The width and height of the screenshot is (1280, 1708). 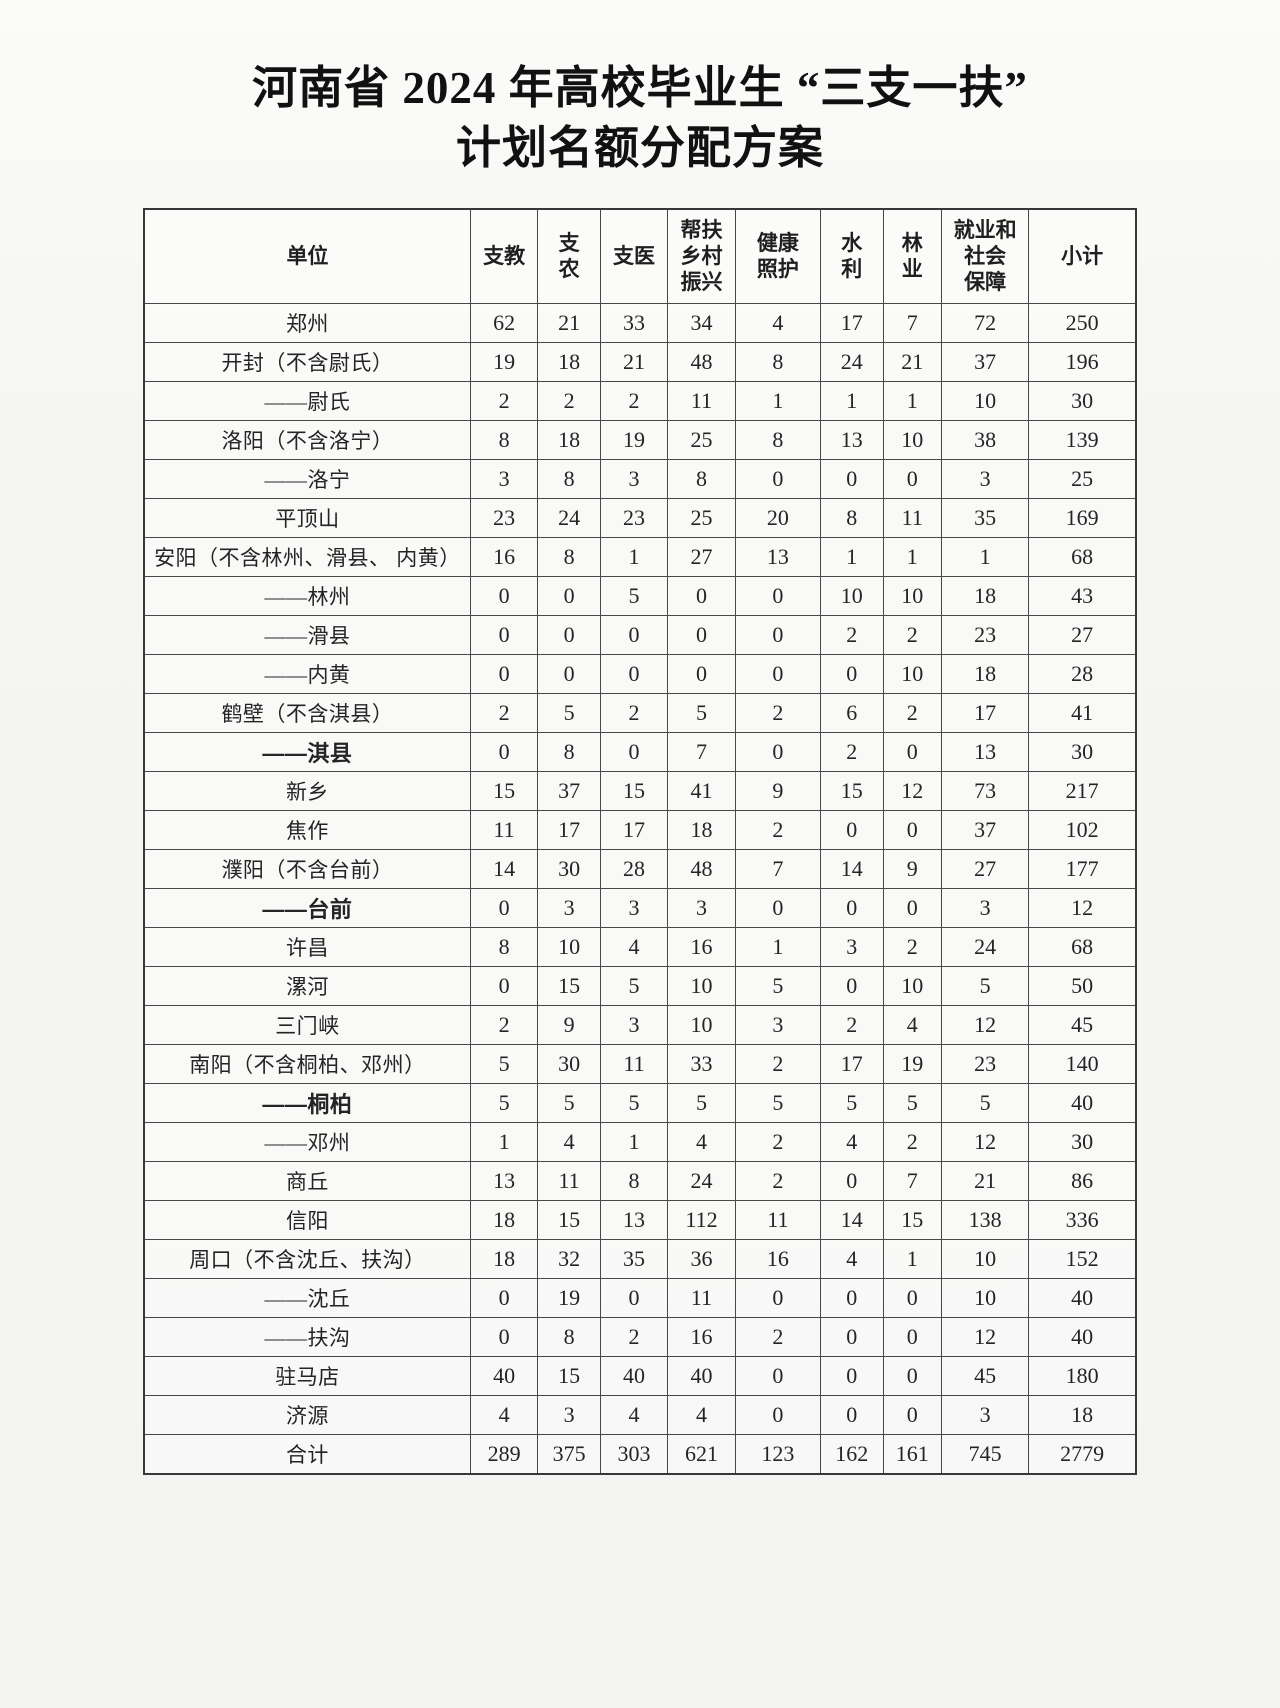 What do you see at coordinates (640, 479) in the screenshot?
I see `table-row-4: ——洛宁 3 8 3 8 0 0 0 3 25` at bounding box center [640, 479].